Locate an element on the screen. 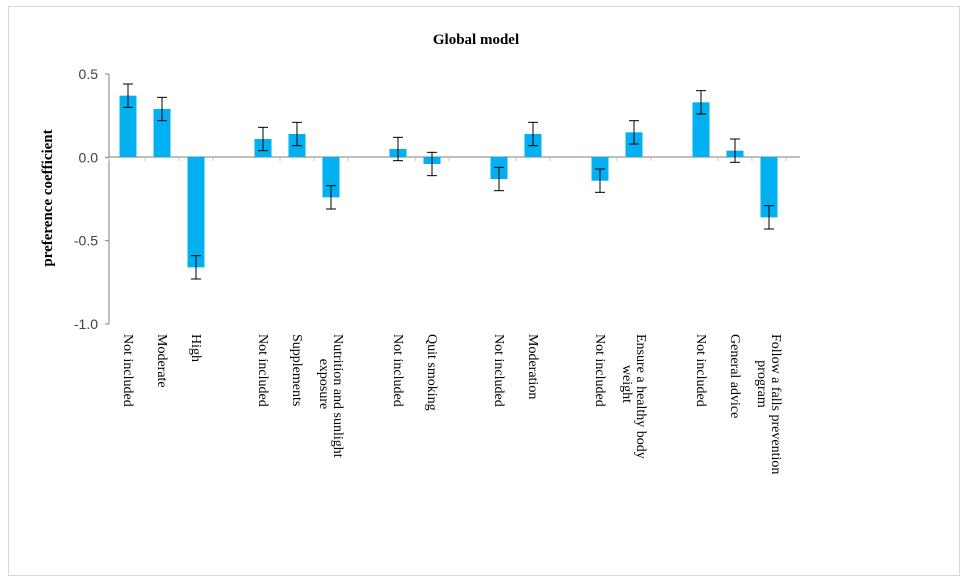 This screenshot has width=969, height=579. category-label: General advice is located at coordinates (734, 376).